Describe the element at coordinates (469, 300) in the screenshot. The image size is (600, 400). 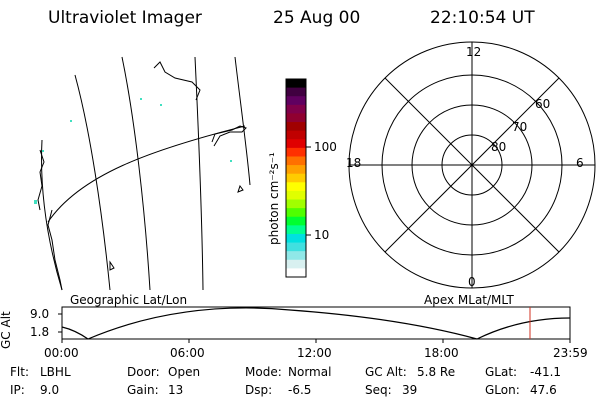
I see `apex-panel-label: Apex MLat/MLT` at that location.